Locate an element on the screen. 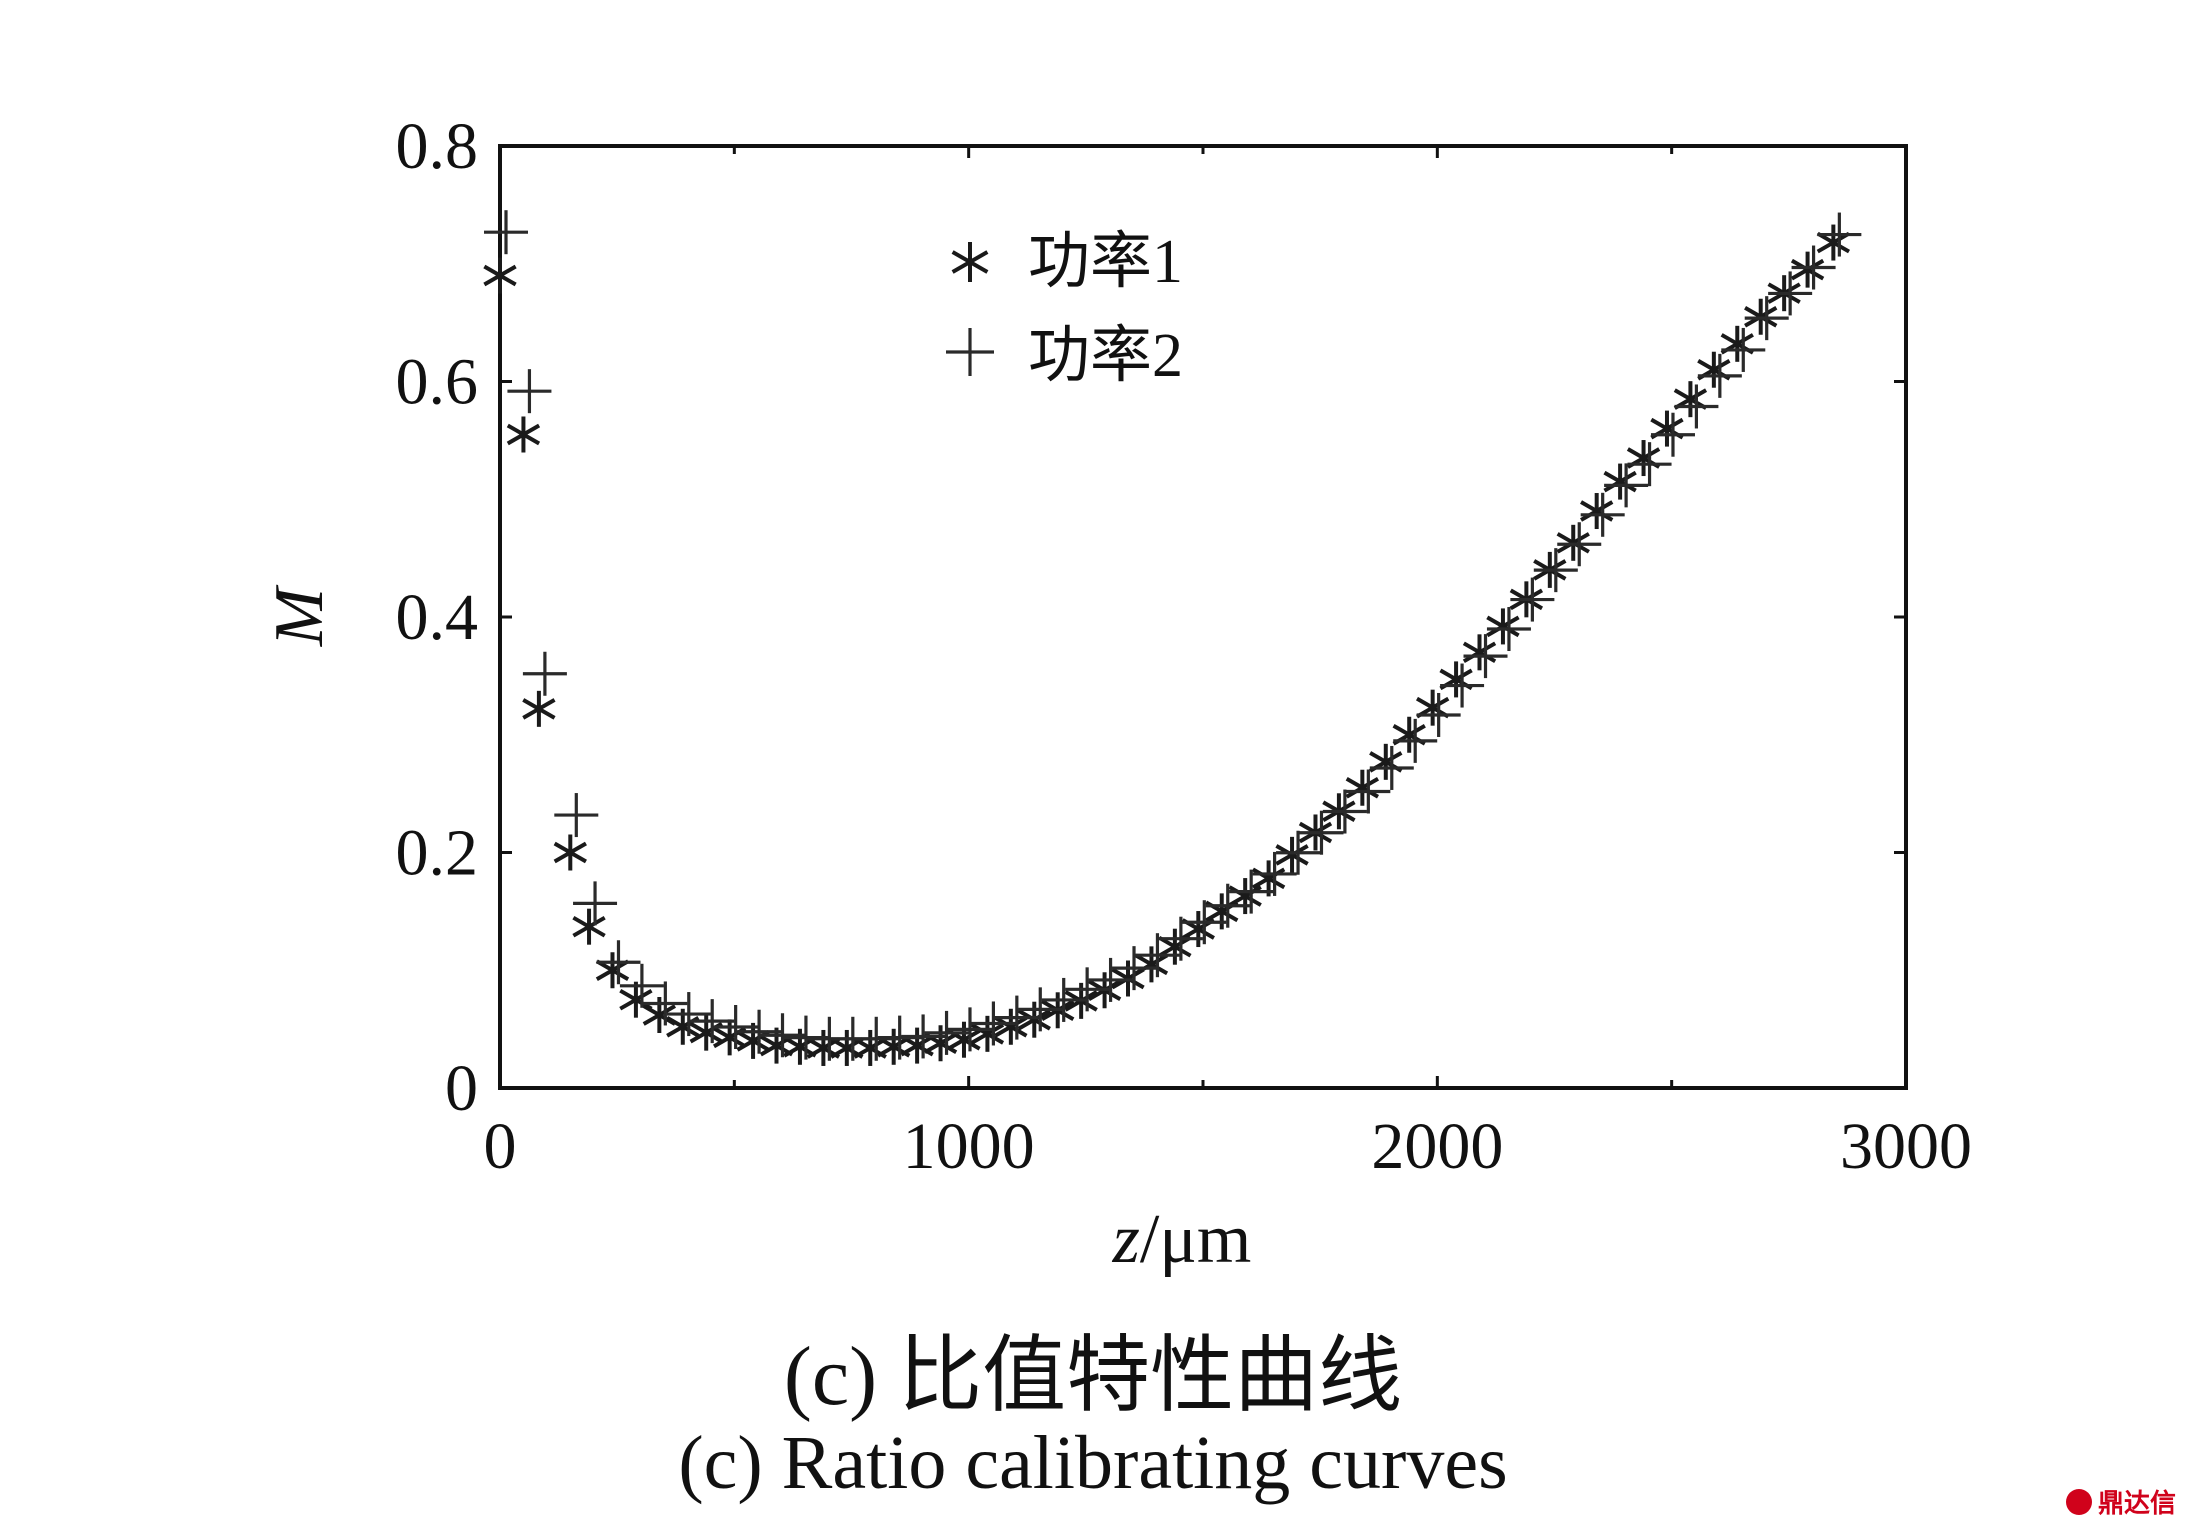 This screenshot has width=2186, height=1536. x-tick-label: 0 is located at coordinates (500, 1146).